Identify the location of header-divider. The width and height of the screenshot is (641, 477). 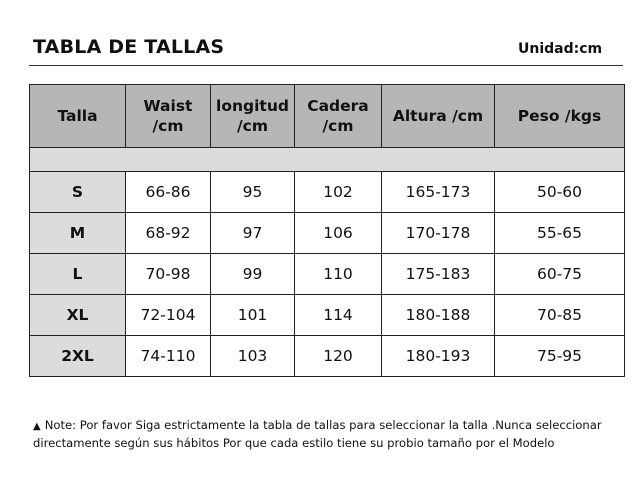
(326, 65).